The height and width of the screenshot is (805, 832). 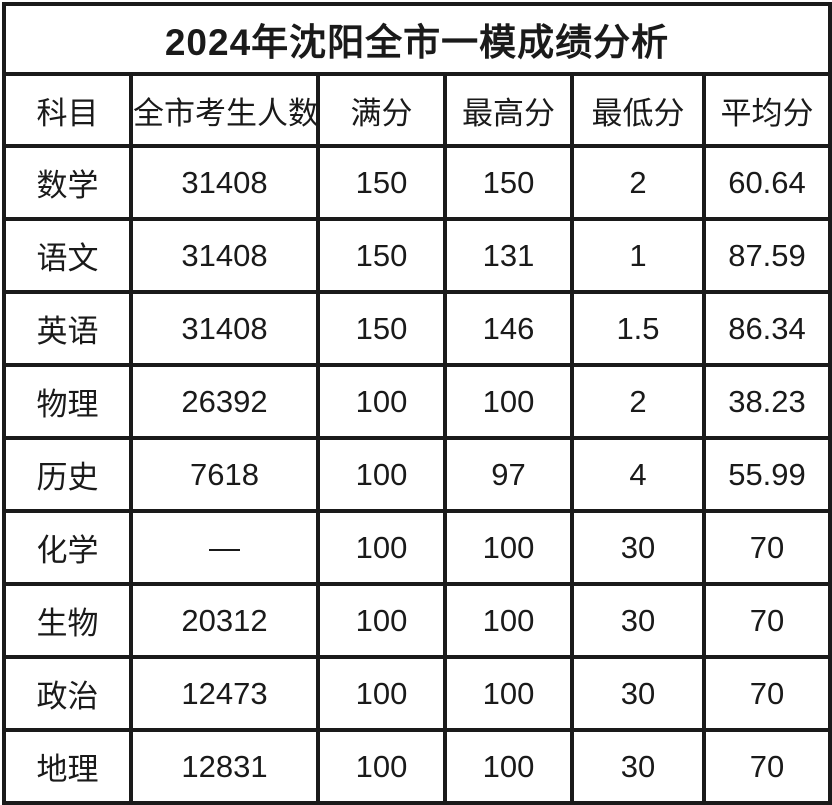 What do you see at coordinates (638, 255) in the screenshot?
I see `cell-lowest-score: 1` at bounding box center [638, 255].